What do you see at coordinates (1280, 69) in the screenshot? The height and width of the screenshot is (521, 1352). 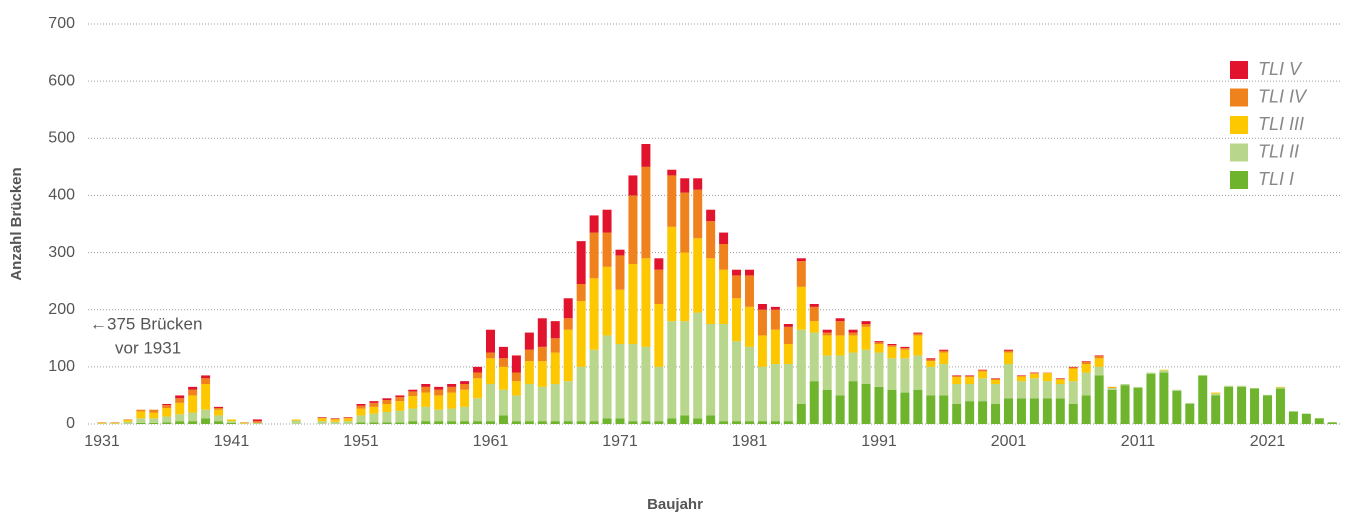 I see `legend-label: TLI V` at bounding box center [1280, 69].